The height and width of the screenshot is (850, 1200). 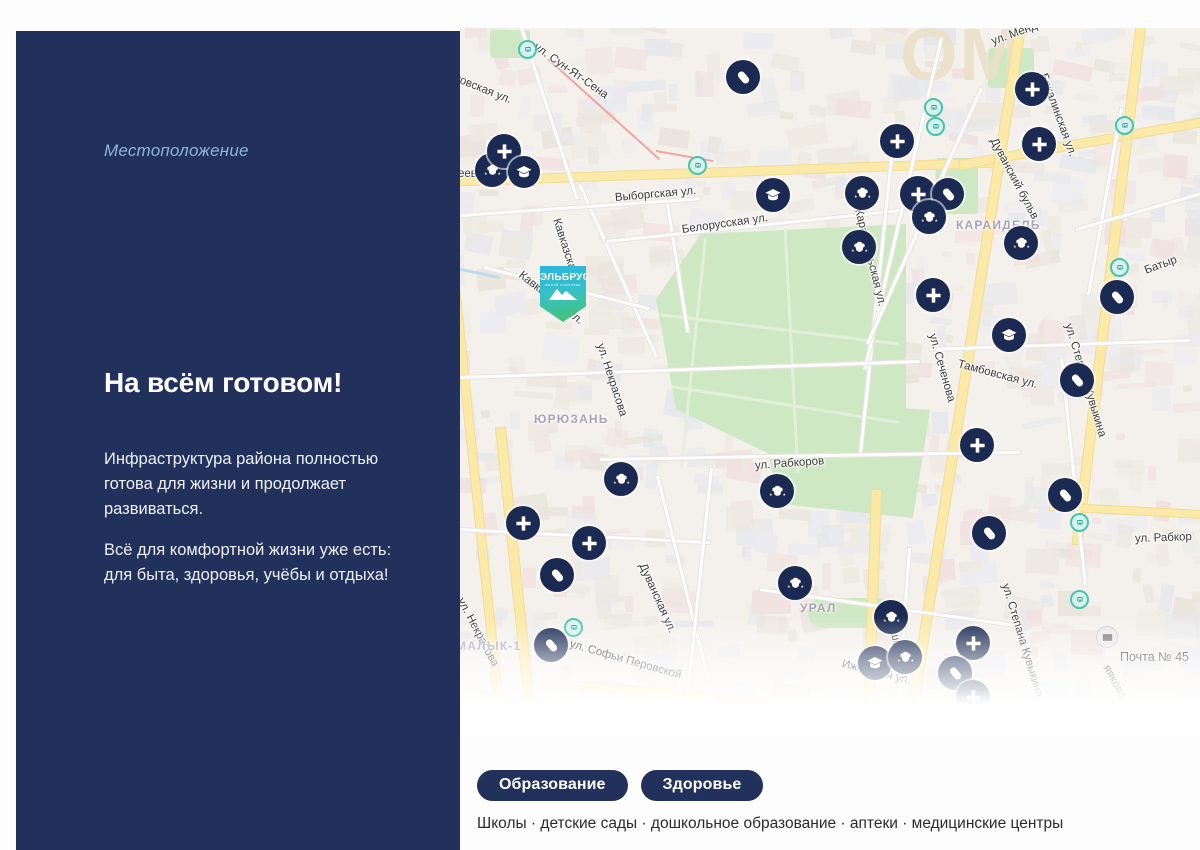 What do you see at coordinates (1163, 538) in the screenshot?
I see `street-label: ул. Рабкор` at bounding box center [1163, 538].